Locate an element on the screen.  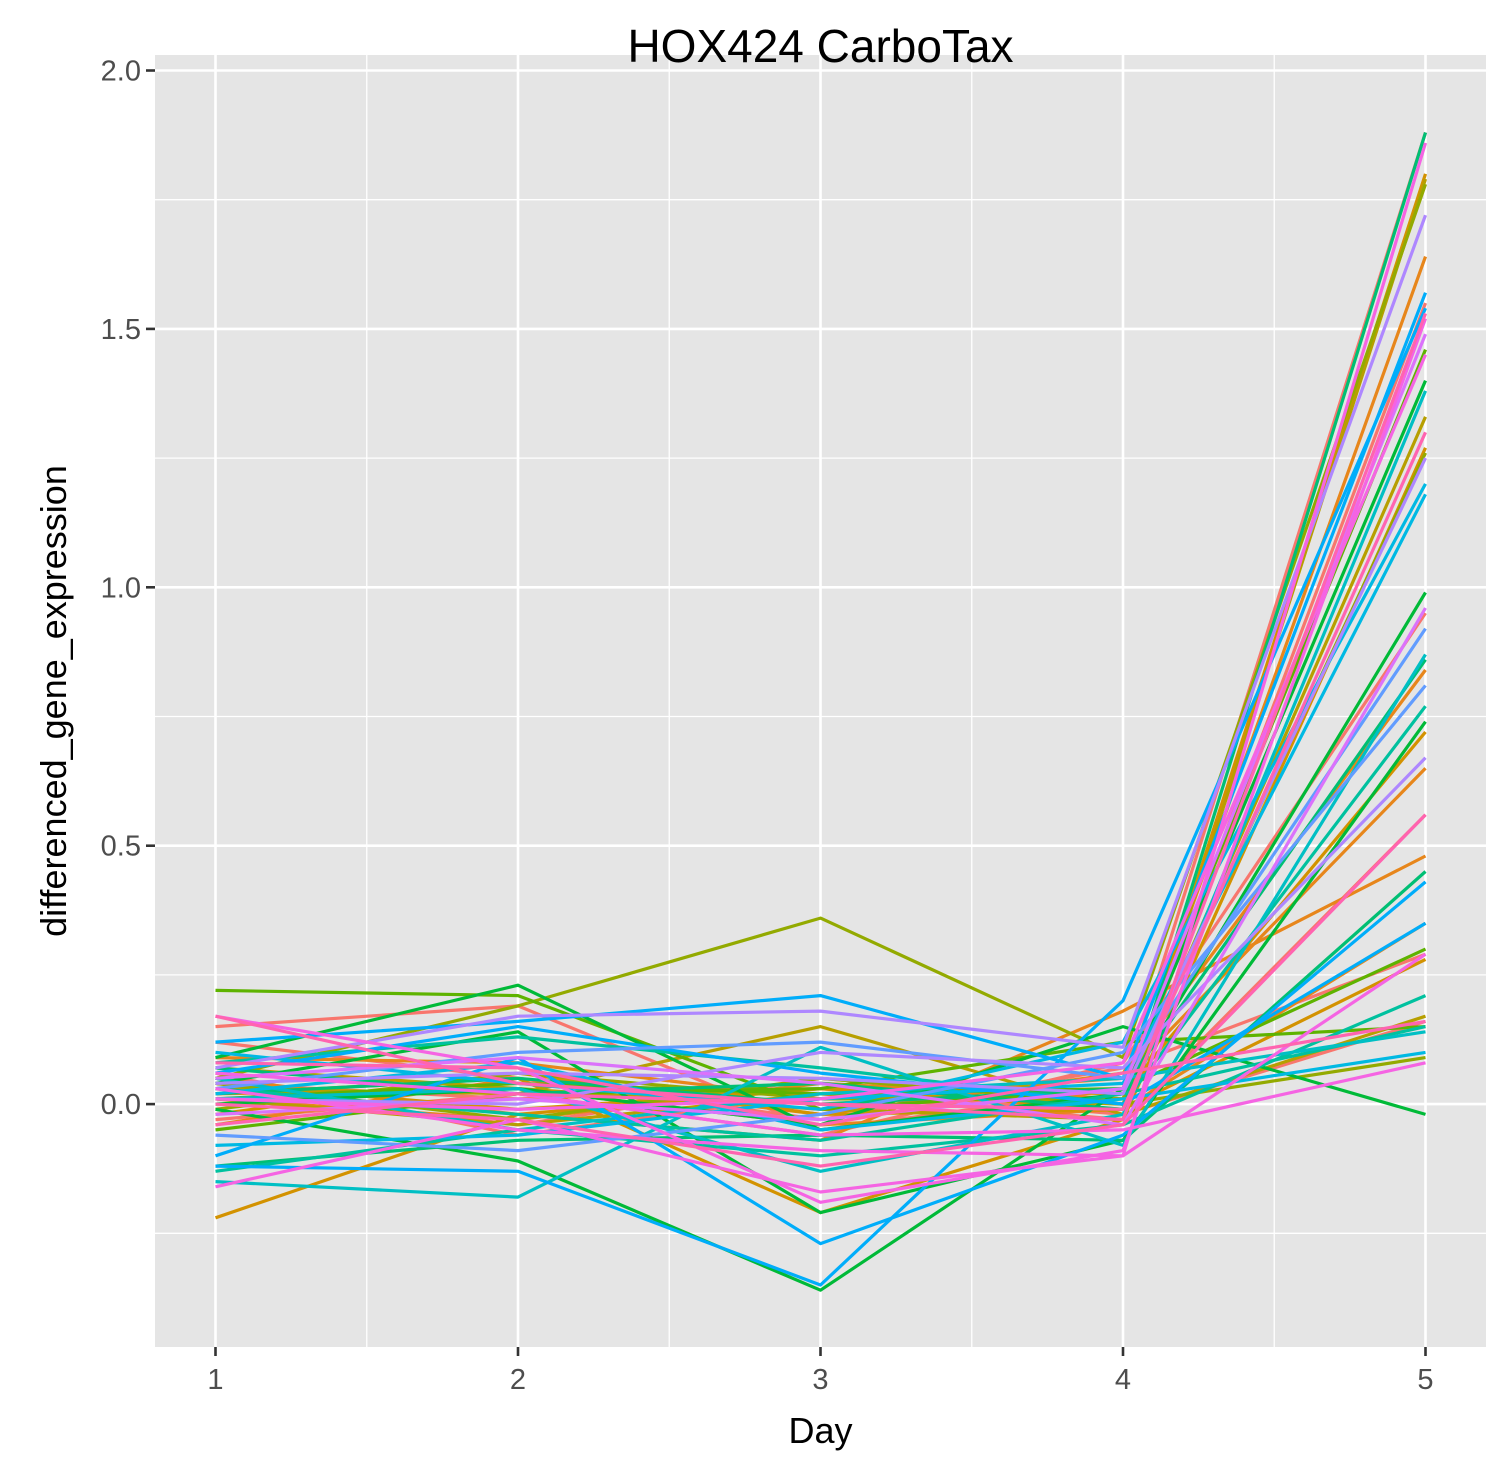
chart-title: HOX424 CarboTax is located at coordinates (820, 46).